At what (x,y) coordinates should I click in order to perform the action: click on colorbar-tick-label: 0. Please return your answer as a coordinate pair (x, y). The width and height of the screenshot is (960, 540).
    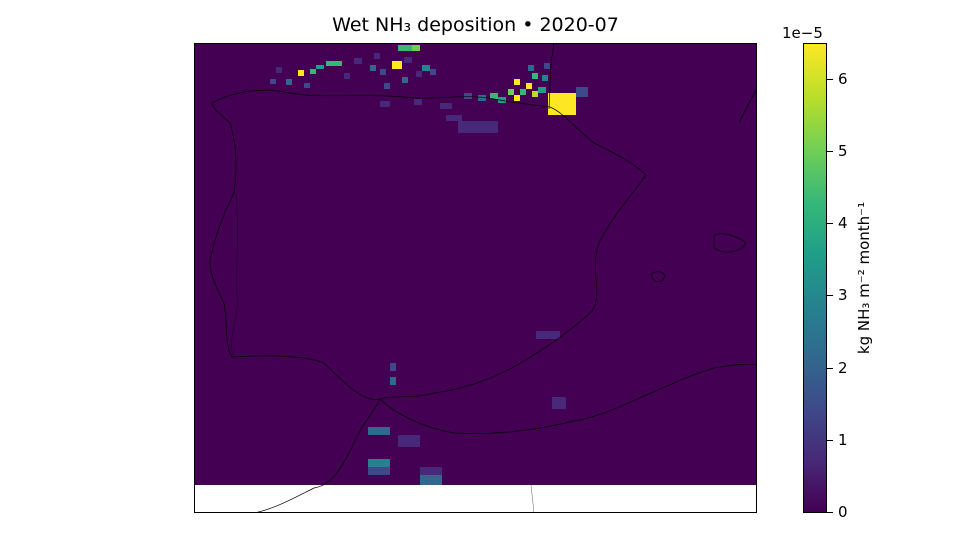
    Looking at the image, I should click on (843, 512).